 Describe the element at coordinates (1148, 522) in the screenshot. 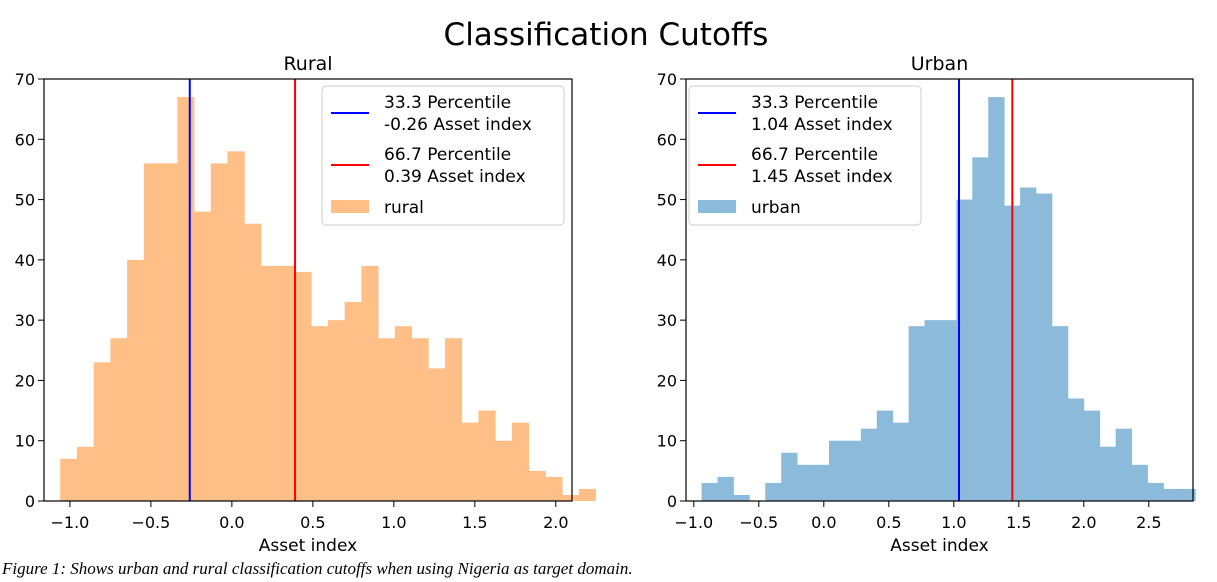

I see `x-tick-label: 2.5` at that location.